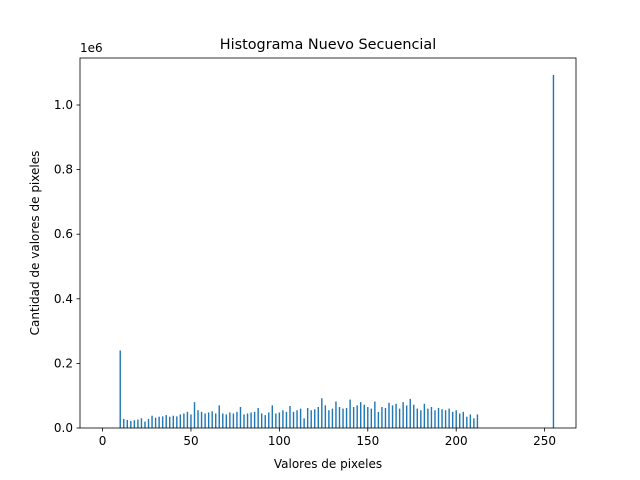  Describe the element at coordinates (91, 48) in the screenshot. I see `y-offset-text: 1e6` at that location.